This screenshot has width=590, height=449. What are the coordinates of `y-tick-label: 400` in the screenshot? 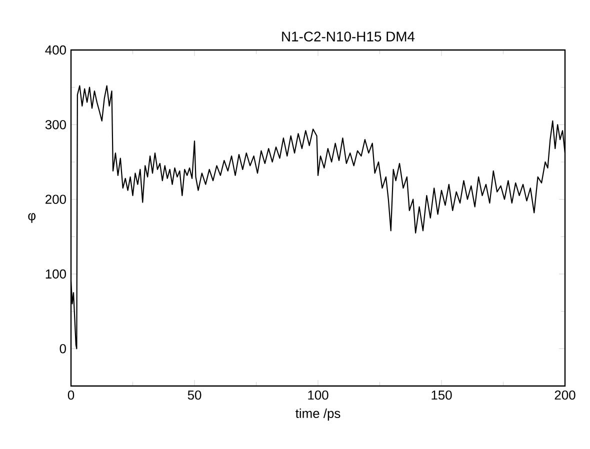 It's located at (55, 50).